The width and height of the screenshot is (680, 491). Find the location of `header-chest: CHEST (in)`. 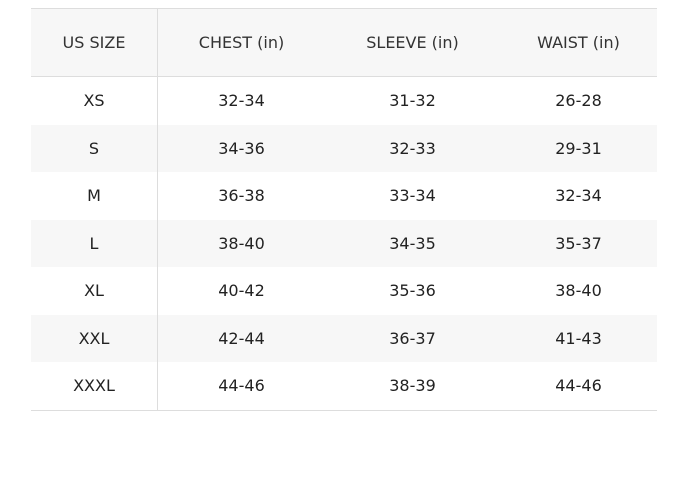

header-chest: CHEST (in) is located at coordinates (241, 42).